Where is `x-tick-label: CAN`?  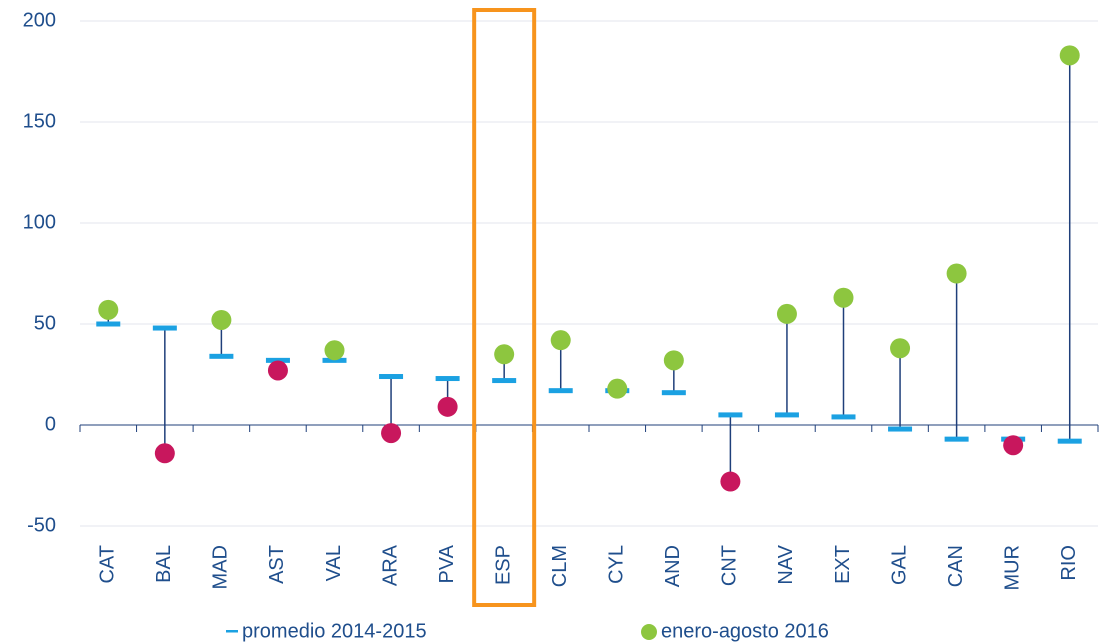 x-tick-label: CAN is located at coordinates (956, 566).